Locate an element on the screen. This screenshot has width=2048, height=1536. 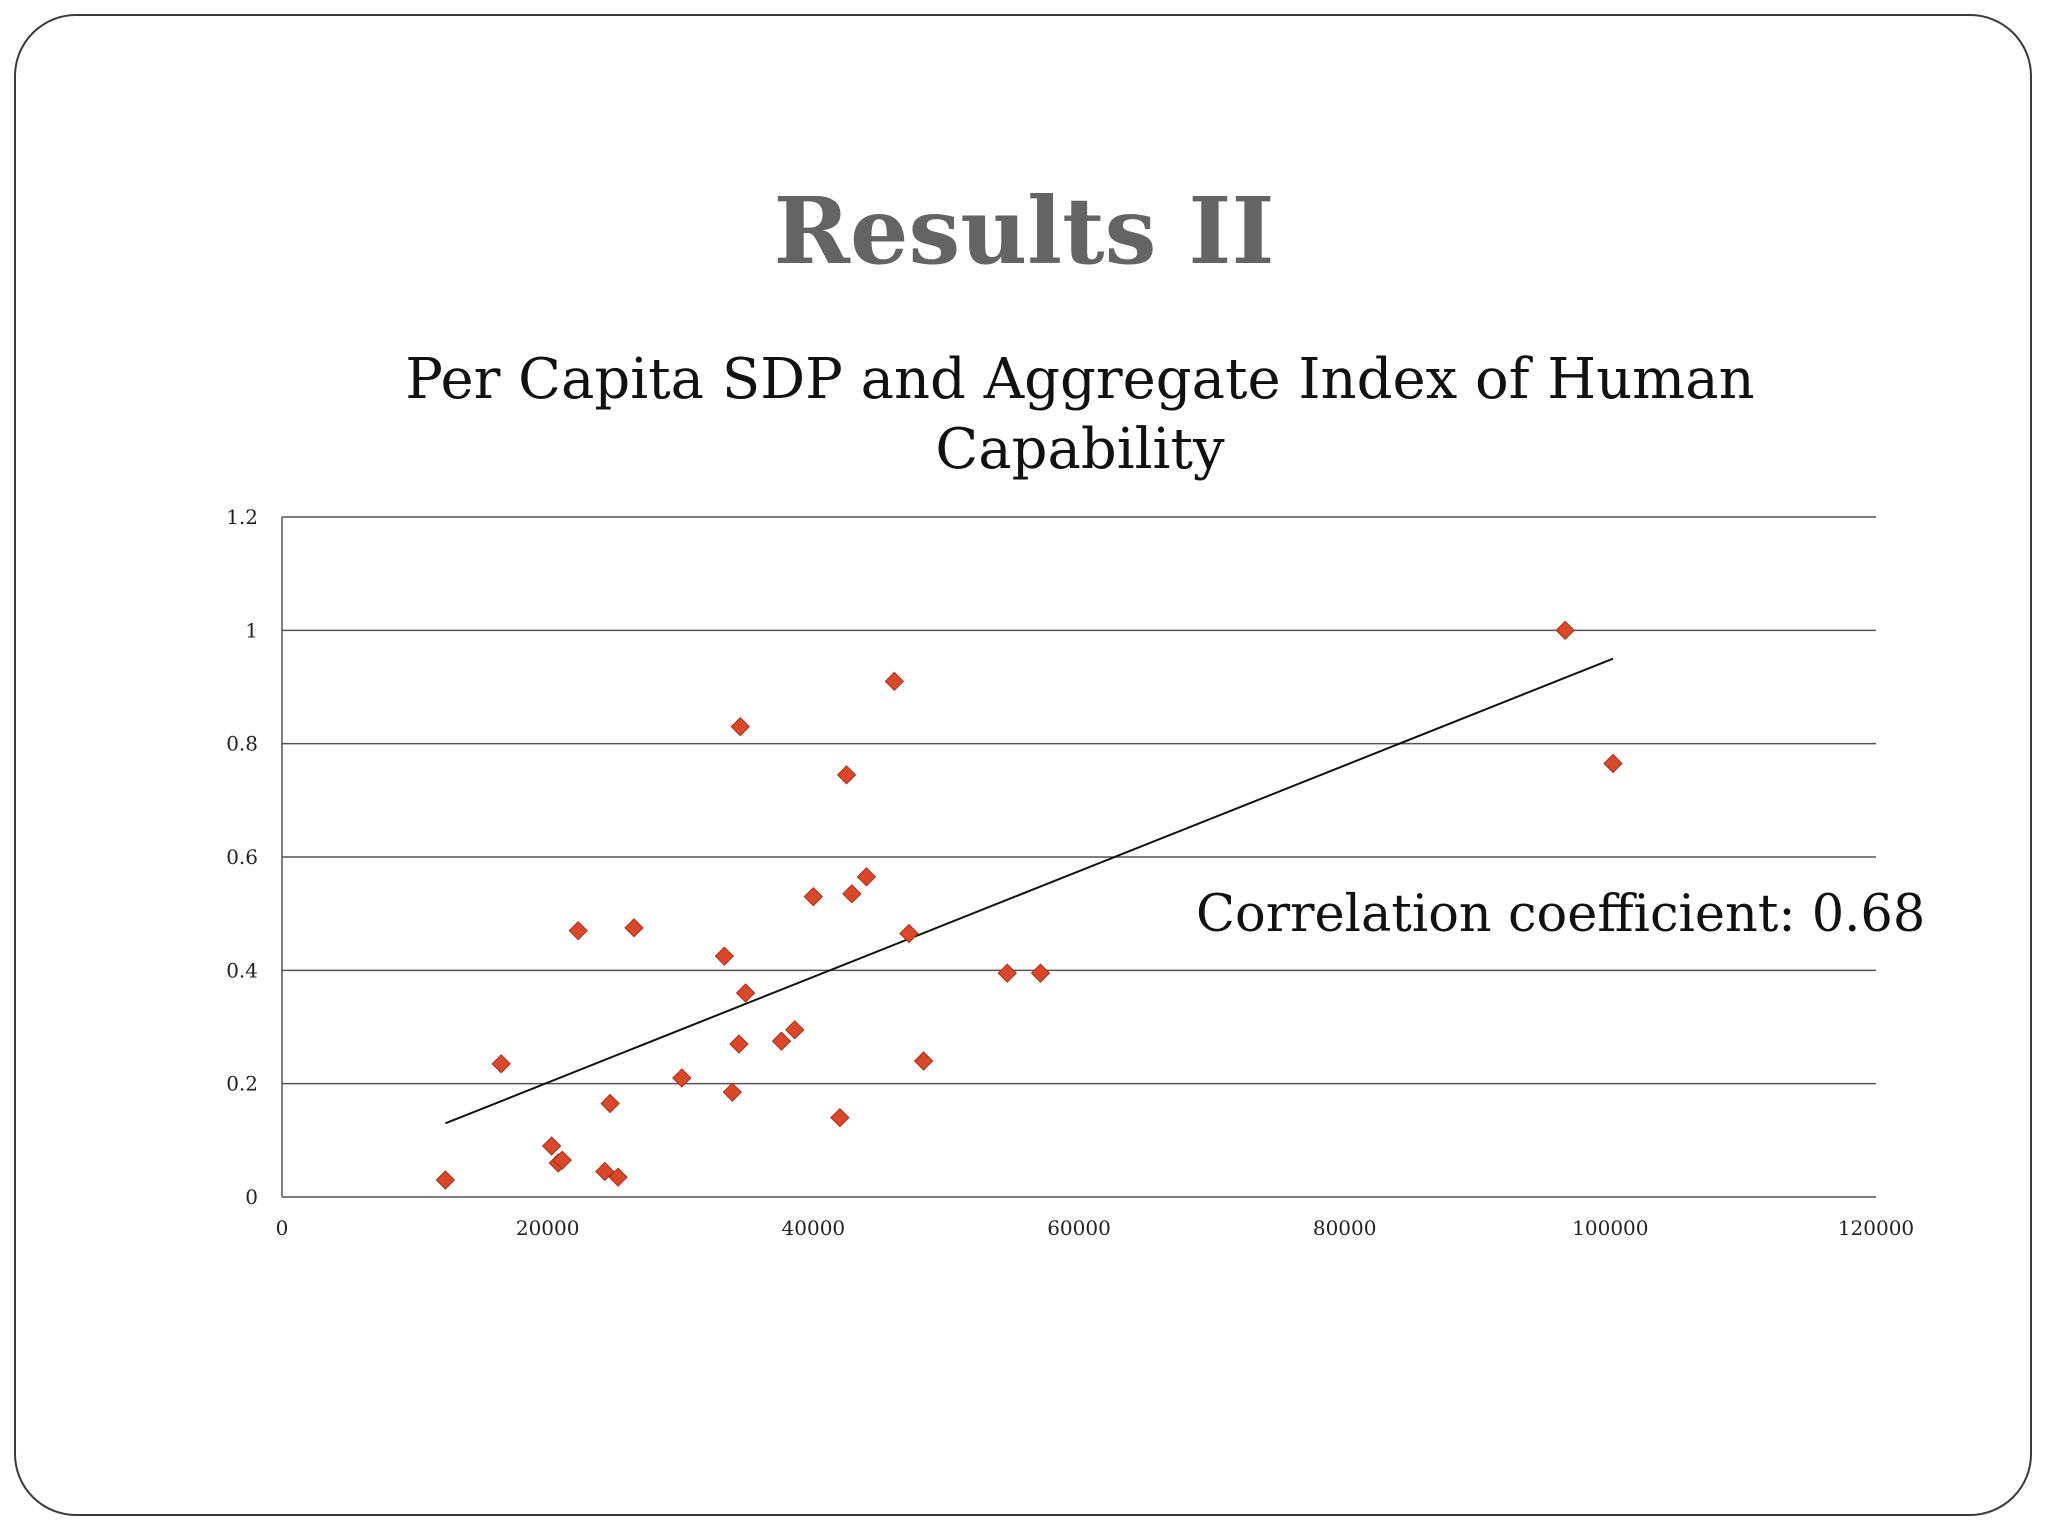
y-tick-label: 1.2 is located at coordinates (242, 517).